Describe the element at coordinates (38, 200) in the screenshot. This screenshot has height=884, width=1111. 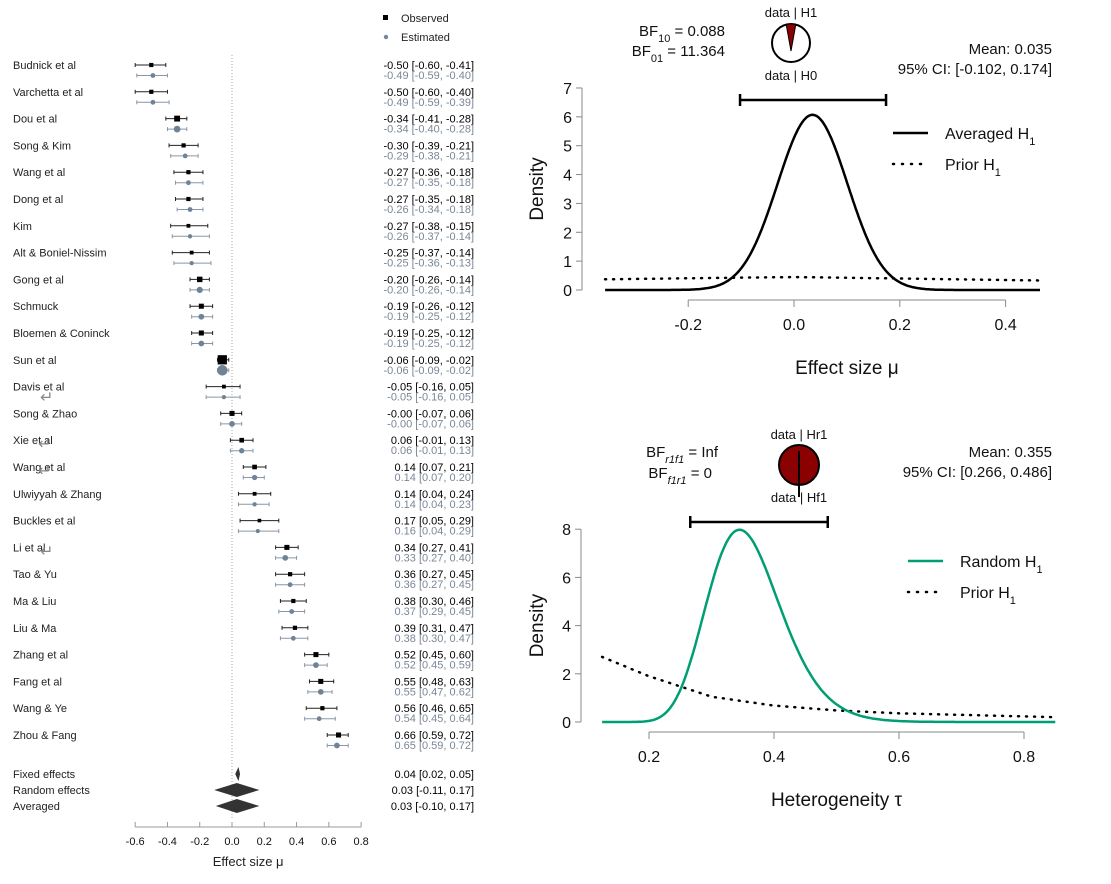
I see `study-label: Dong et al` at that location.